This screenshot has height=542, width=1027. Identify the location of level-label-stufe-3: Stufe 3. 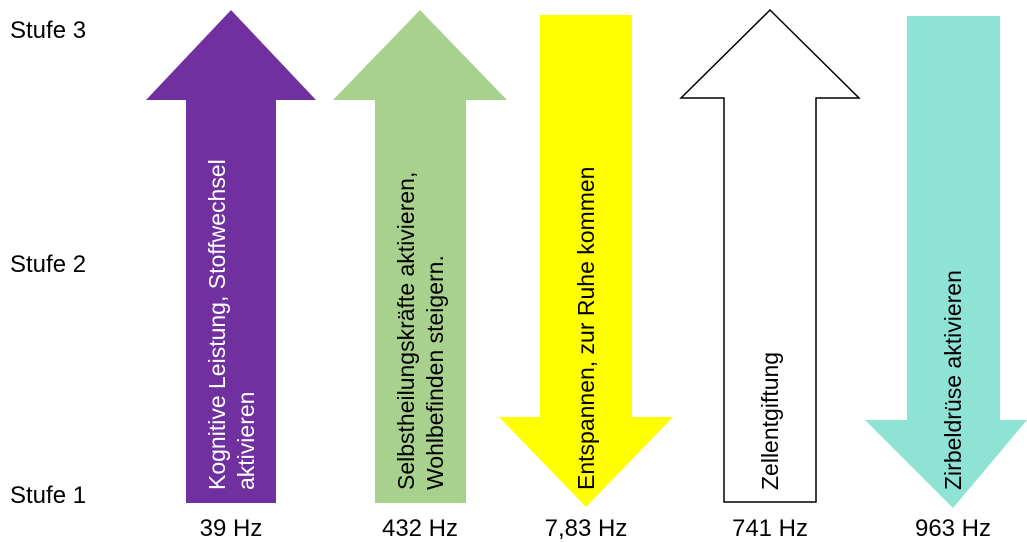
(48, 30).